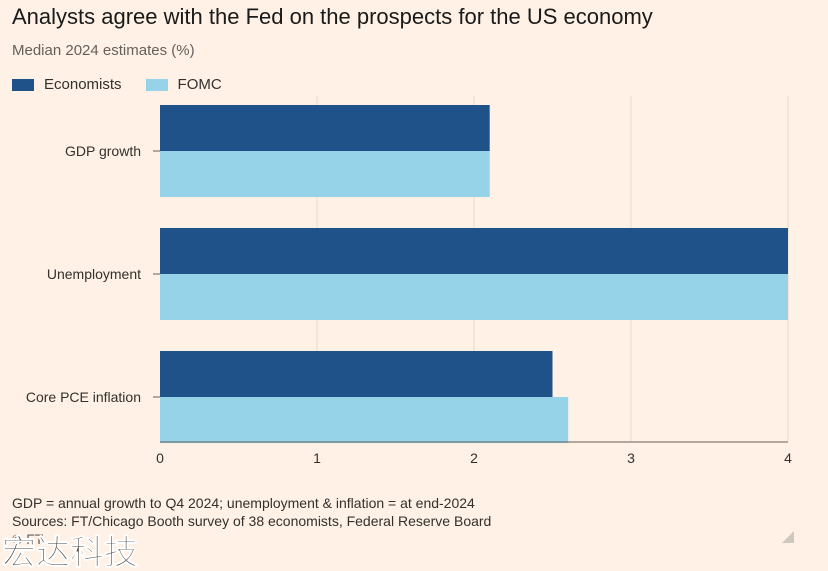  Describe the element at coordinates (94, 274) in the screenshot. I see `category-label: Unemployment` at that location.